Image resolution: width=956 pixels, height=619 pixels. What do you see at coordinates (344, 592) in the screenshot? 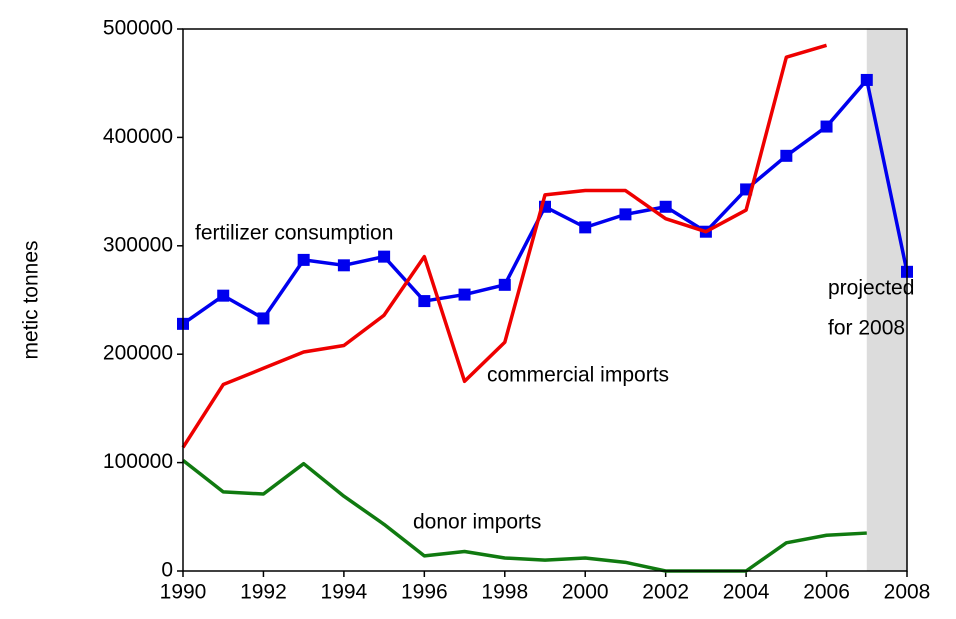
I see `x-tick-label: 1994` at bounding box center [344, 592].